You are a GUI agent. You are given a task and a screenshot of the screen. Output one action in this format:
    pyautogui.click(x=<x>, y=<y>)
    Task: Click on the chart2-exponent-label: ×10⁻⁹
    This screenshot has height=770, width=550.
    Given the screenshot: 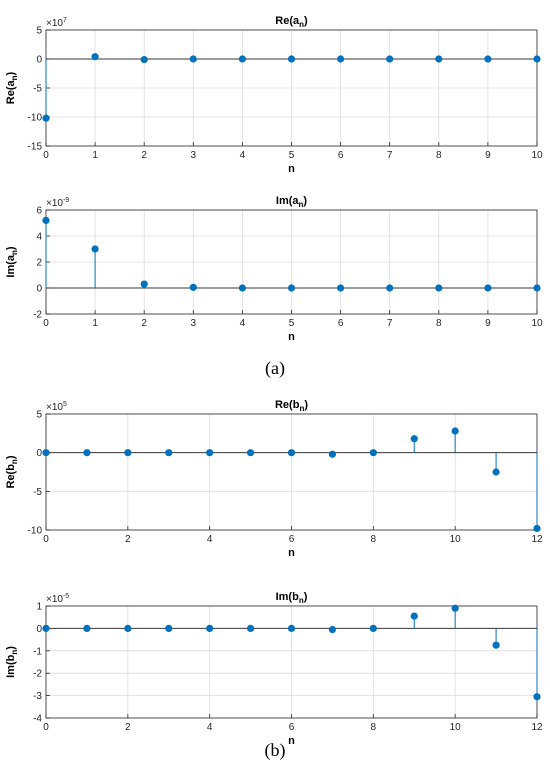 What is the action you would take?
    pyautogui.click(x=57, y=203)
    